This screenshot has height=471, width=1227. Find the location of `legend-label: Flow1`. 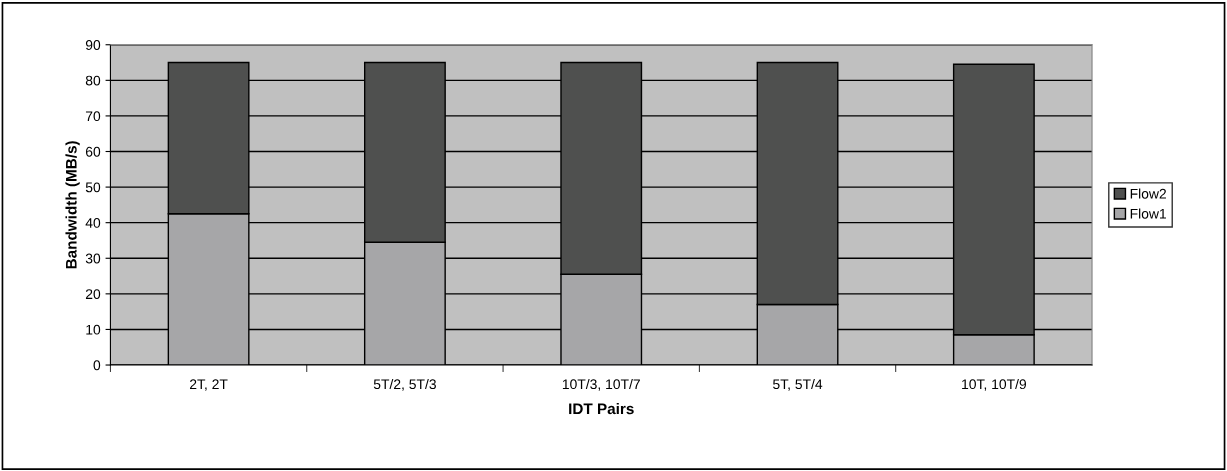

legend-label: Flow1 is located at coordinates (1148, 213).